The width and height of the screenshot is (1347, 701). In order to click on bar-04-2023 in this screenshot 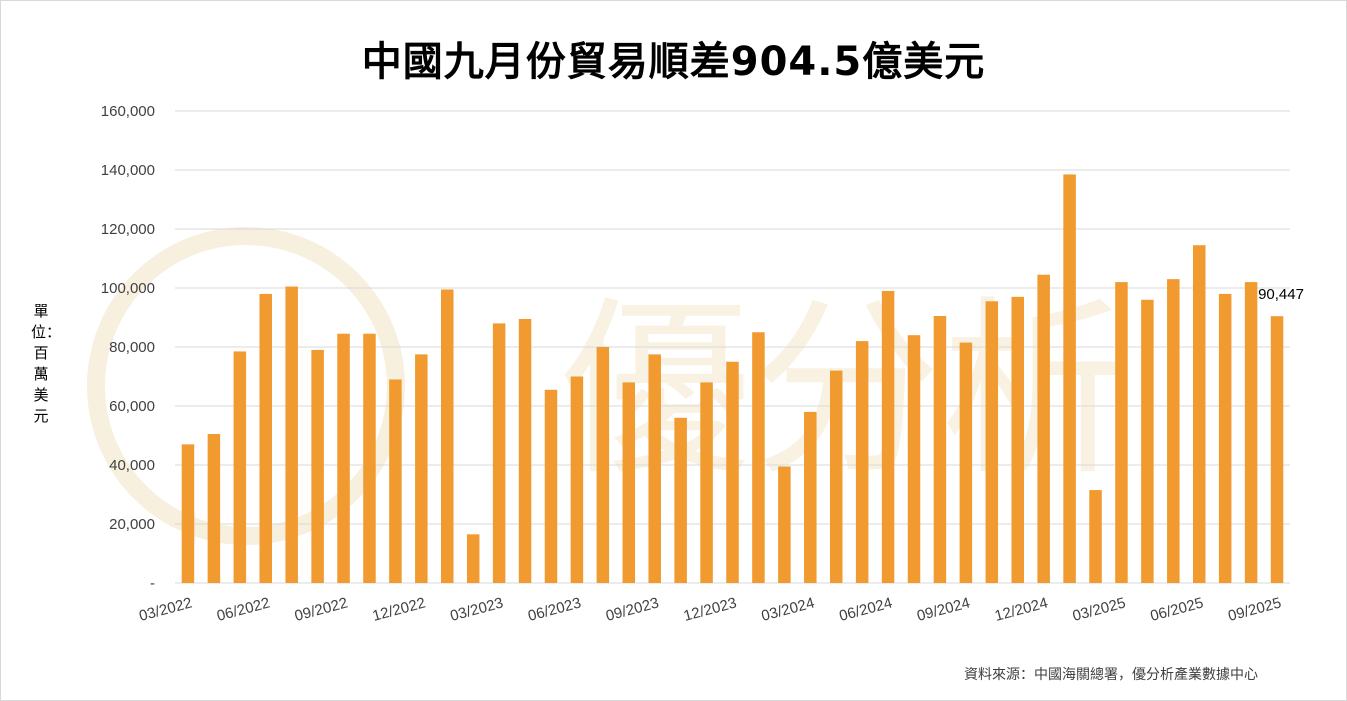, I will do `click(525, 450)`.